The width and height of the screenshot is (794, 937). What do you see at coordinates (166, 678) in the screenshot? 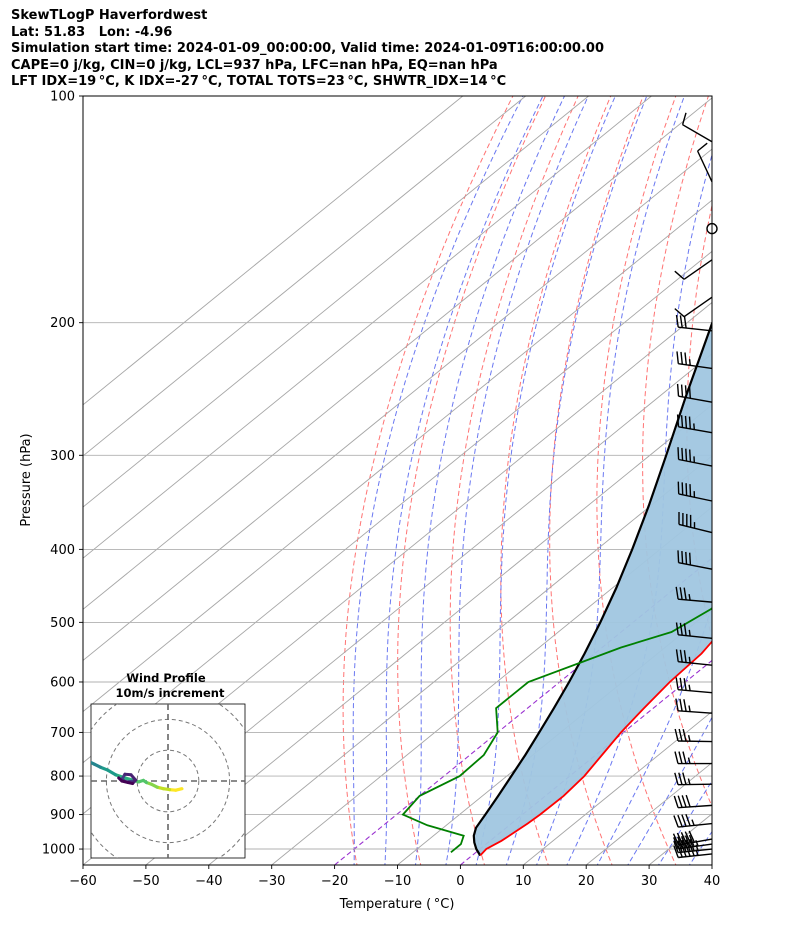
I see `hodograph-title: Wind Profile` at bounding box center [166, 678].